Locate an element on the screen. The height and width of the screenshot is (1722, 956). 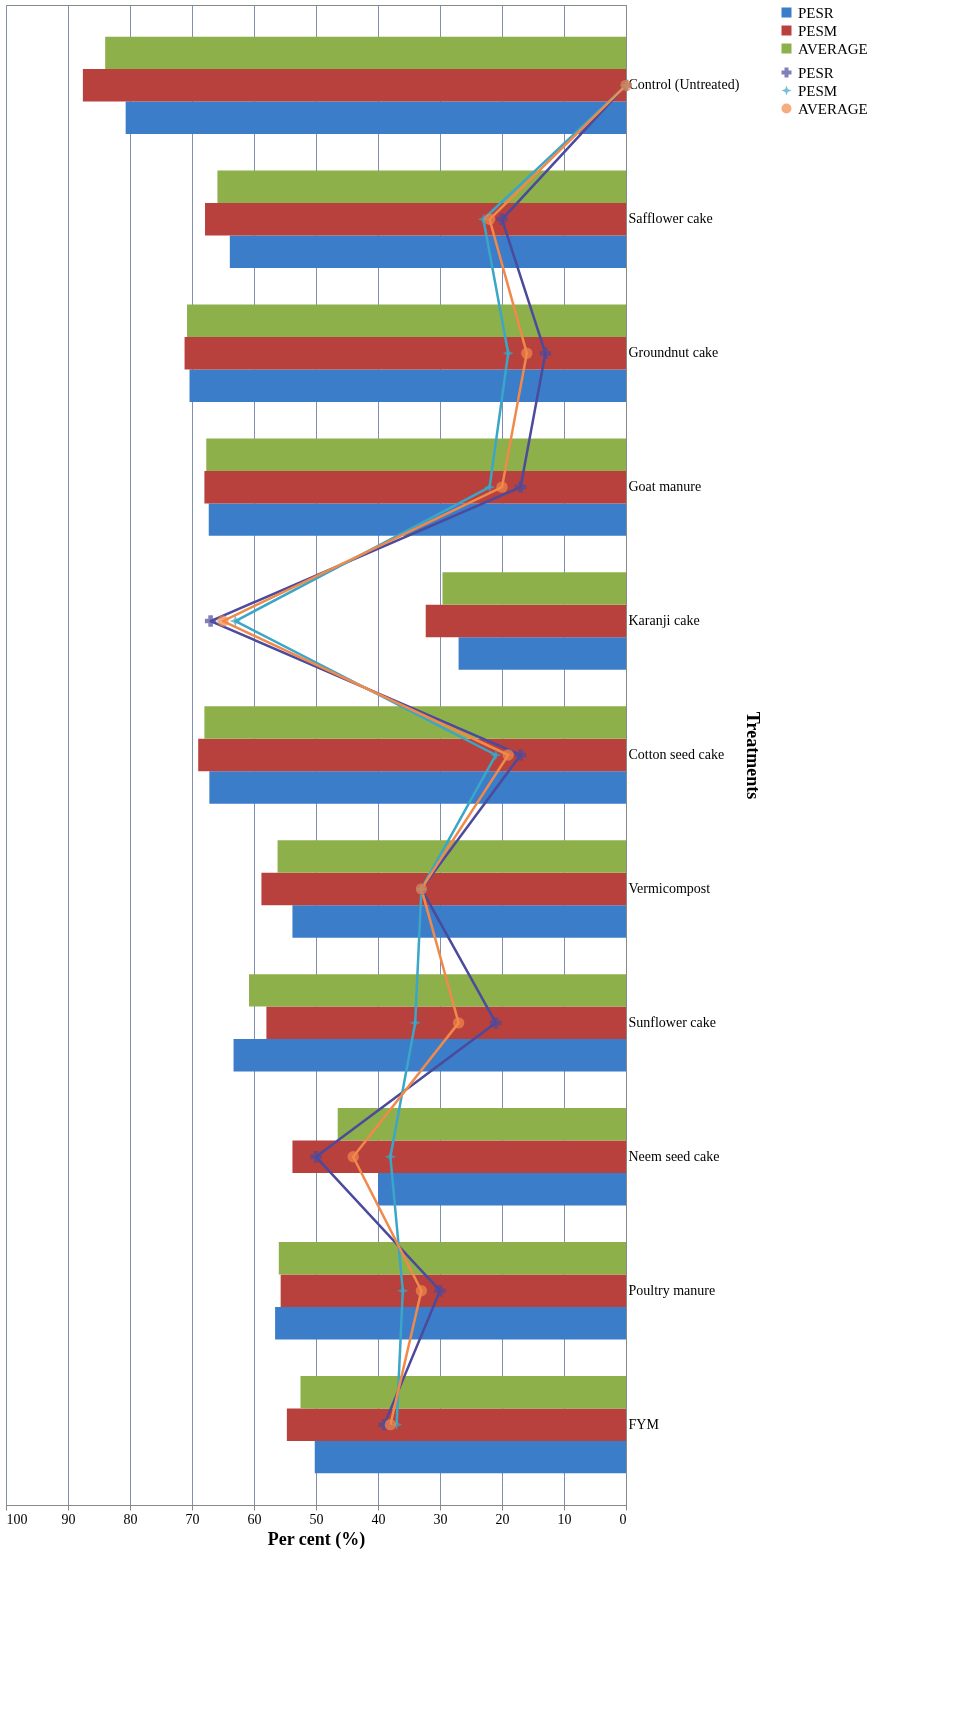
x-tick-label: 90 is located at coordinates (68, 1519).